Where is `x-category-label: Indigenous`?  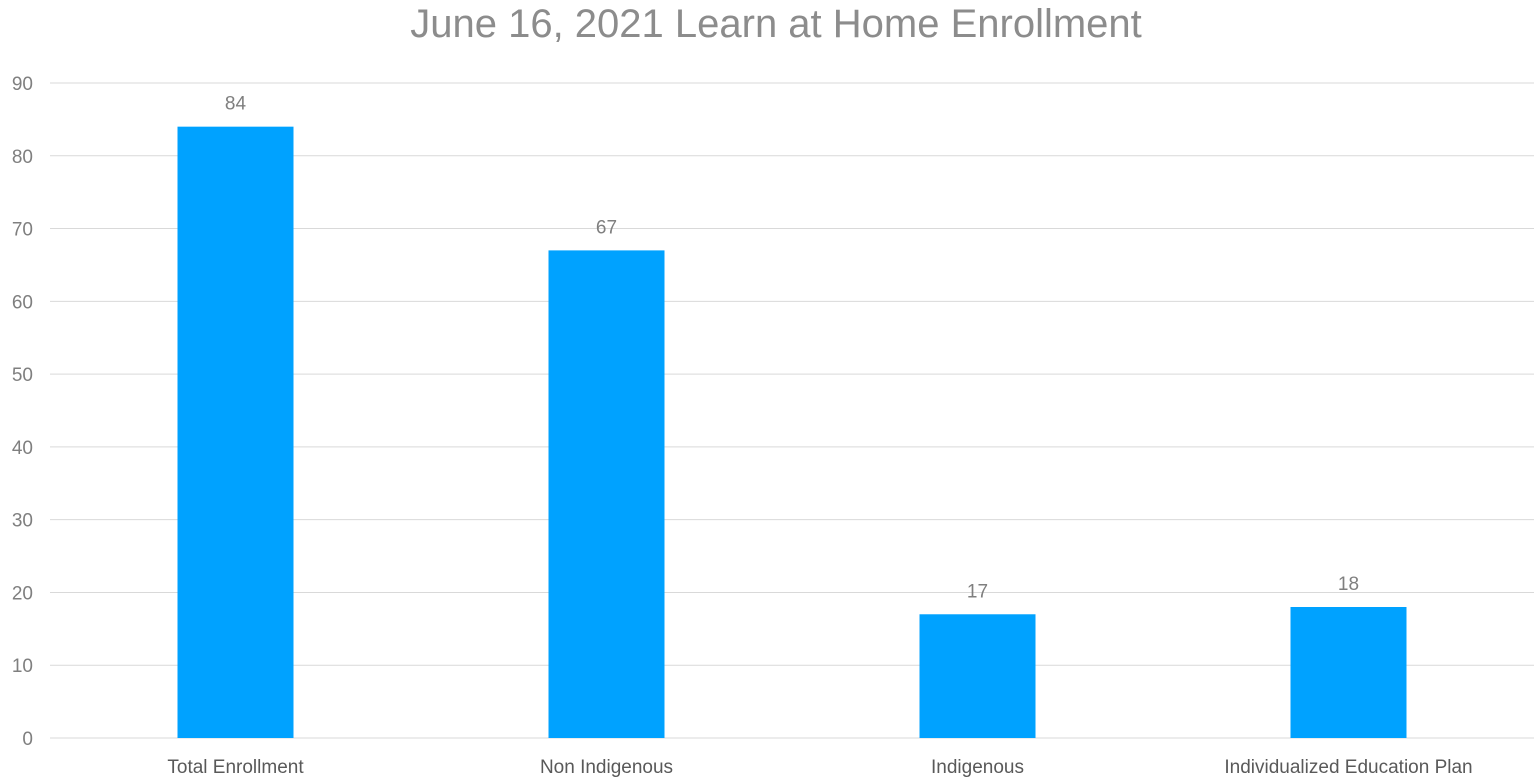 x-category-label: Indigenous is located at coordinates (977, 767).